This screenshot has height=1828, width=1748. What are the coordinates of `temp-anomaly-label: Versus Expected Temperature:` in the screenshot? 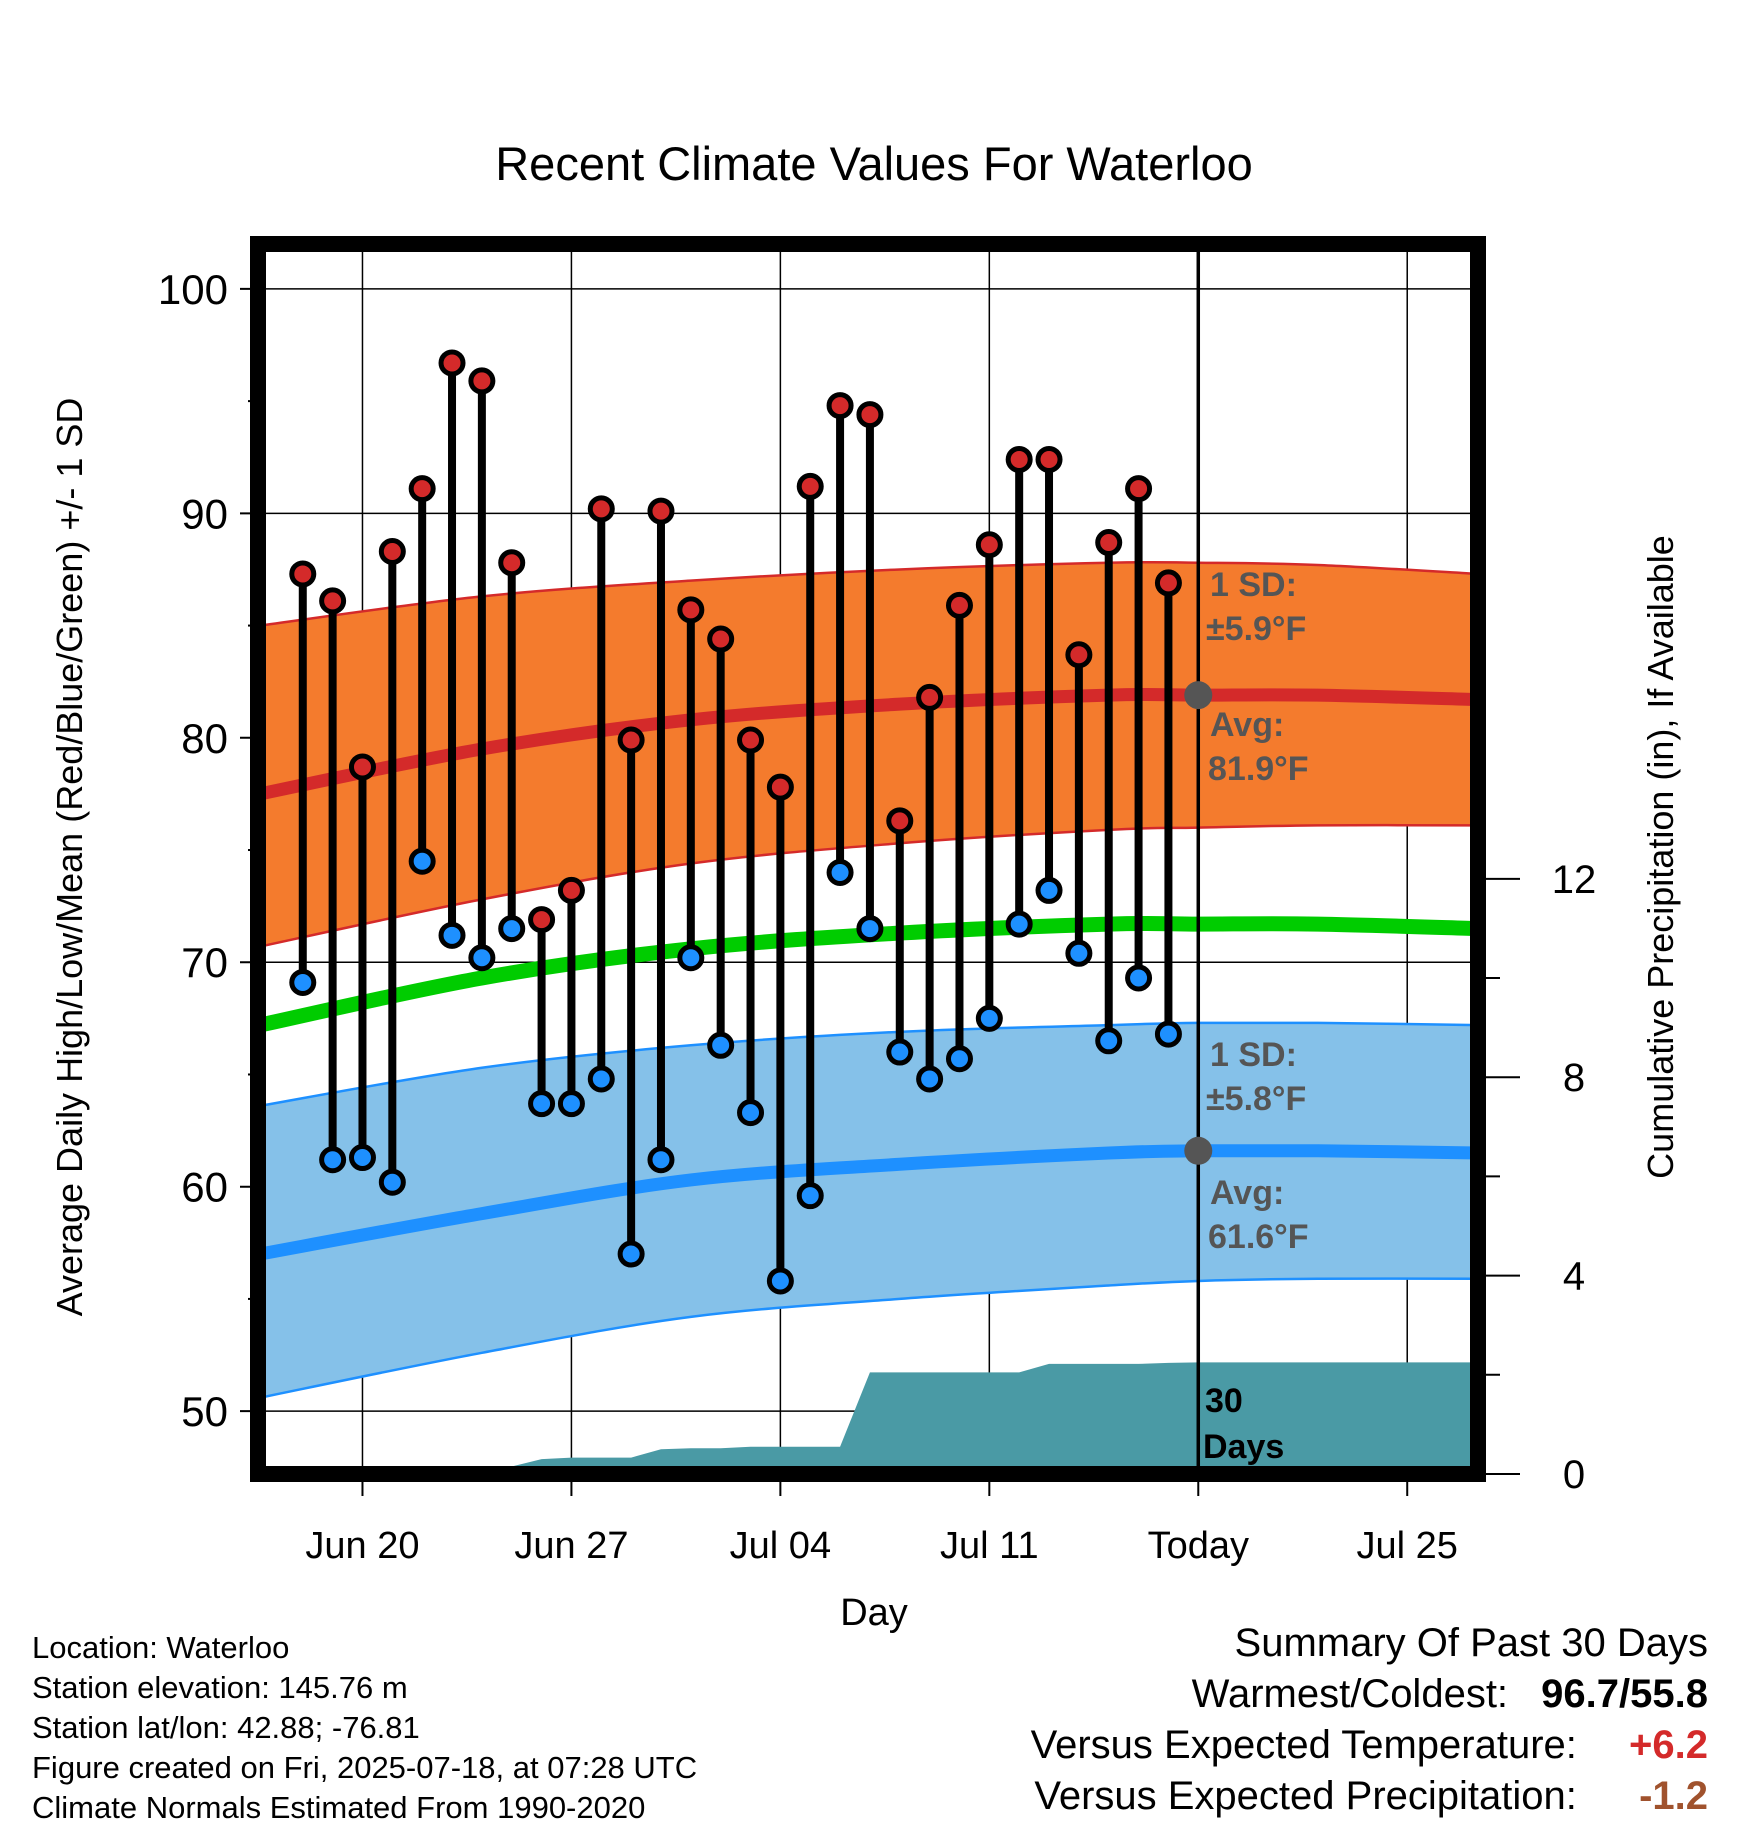 It's located at (1303, 1745).